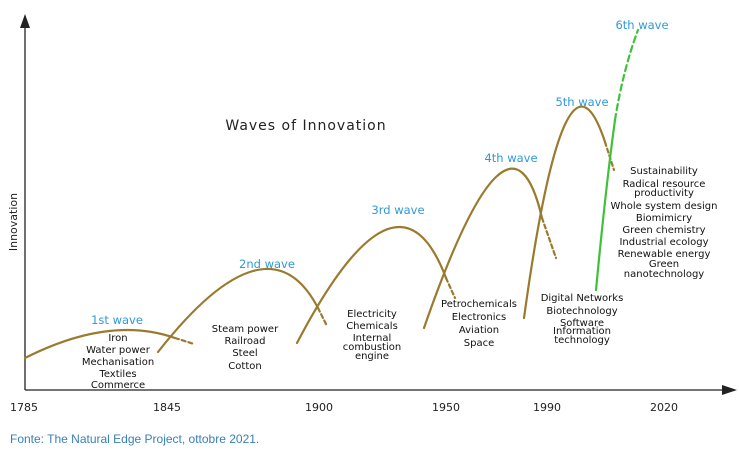  I want to click on wave-2-curve-tail, so click(322, 317).